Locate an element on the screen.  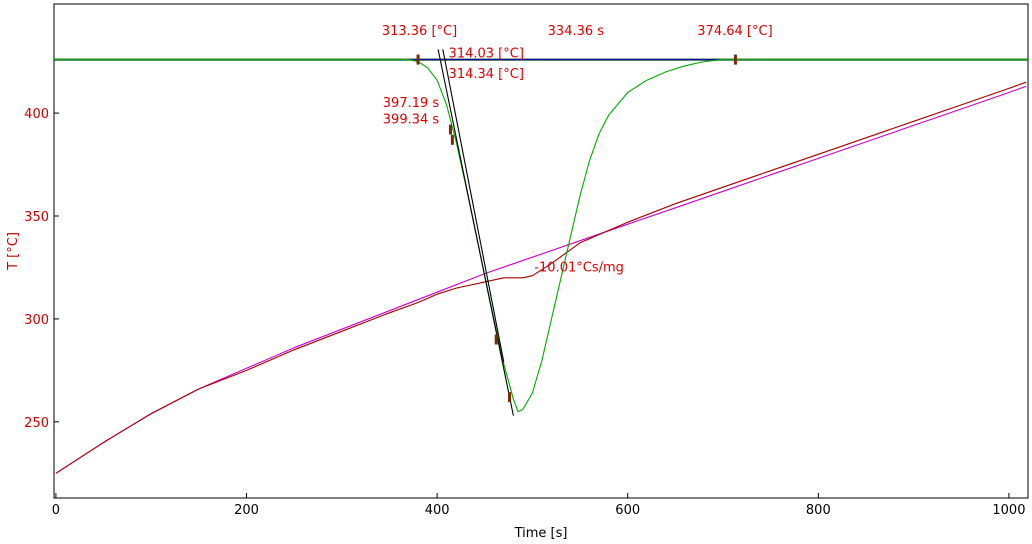
y-axis-title: T [°C] is located at coordinates (13, 251).